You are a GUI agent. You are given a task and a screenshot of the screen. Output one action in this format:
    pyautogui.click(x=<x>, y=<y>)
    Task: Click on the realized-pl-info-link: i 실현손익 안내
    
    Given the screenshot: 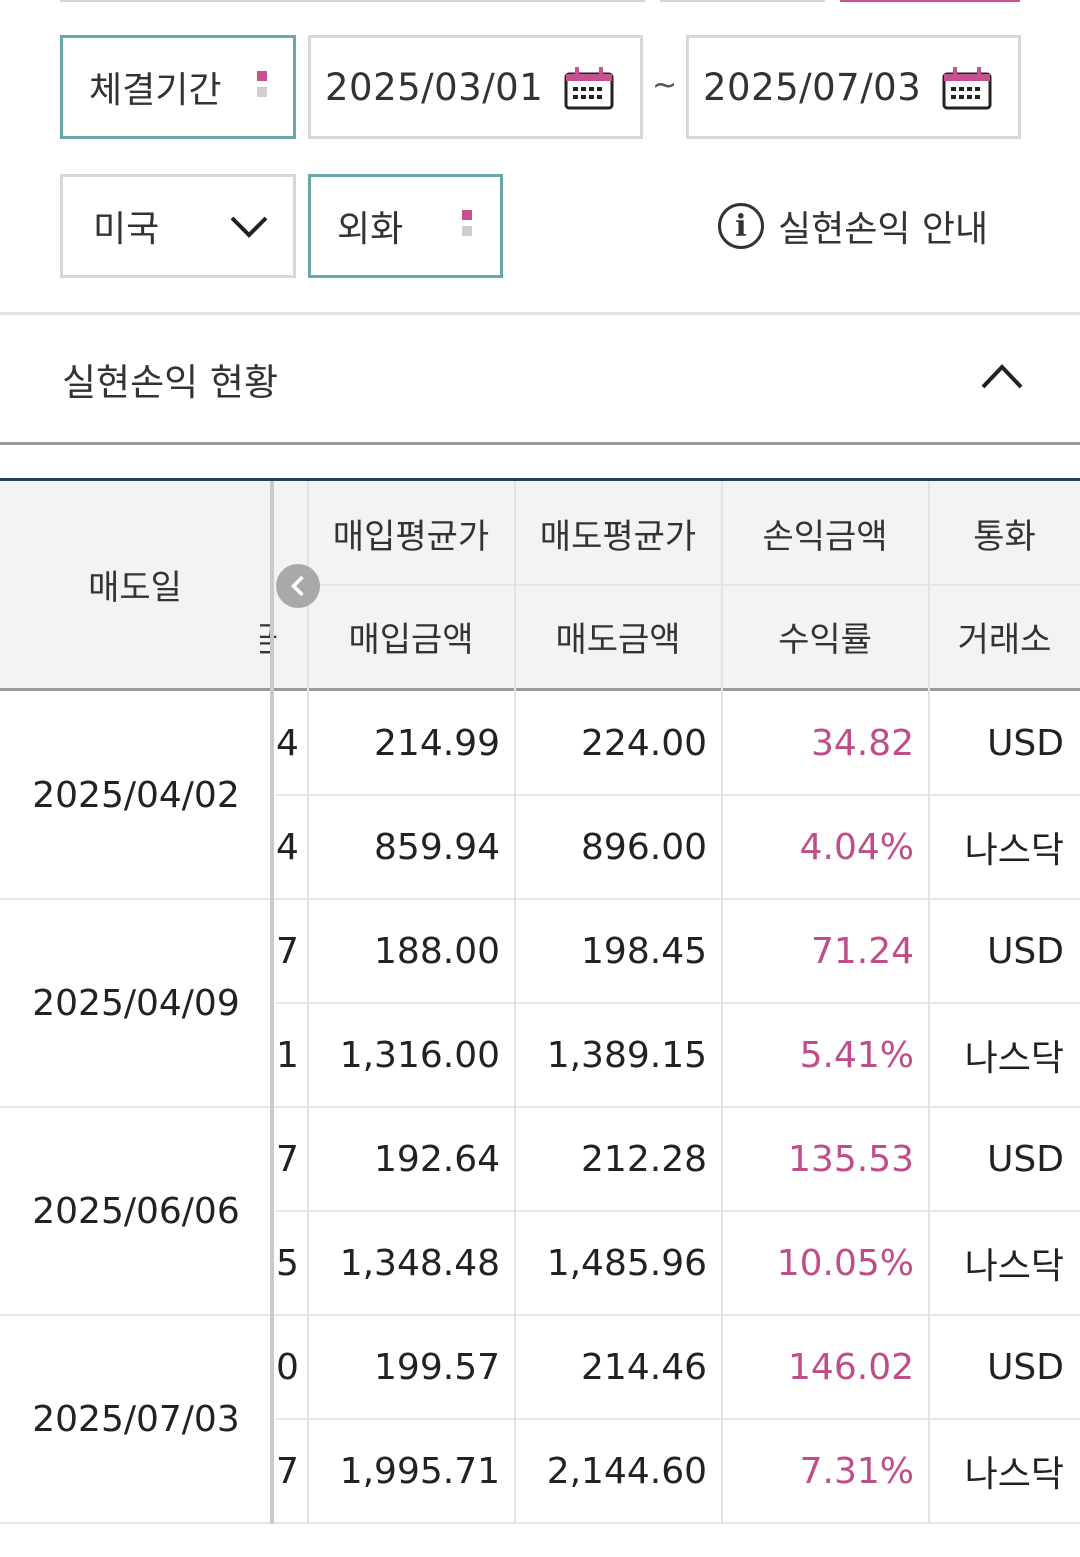 What is the action you would take?
    pyautogui.click(x=853, y=226)
    